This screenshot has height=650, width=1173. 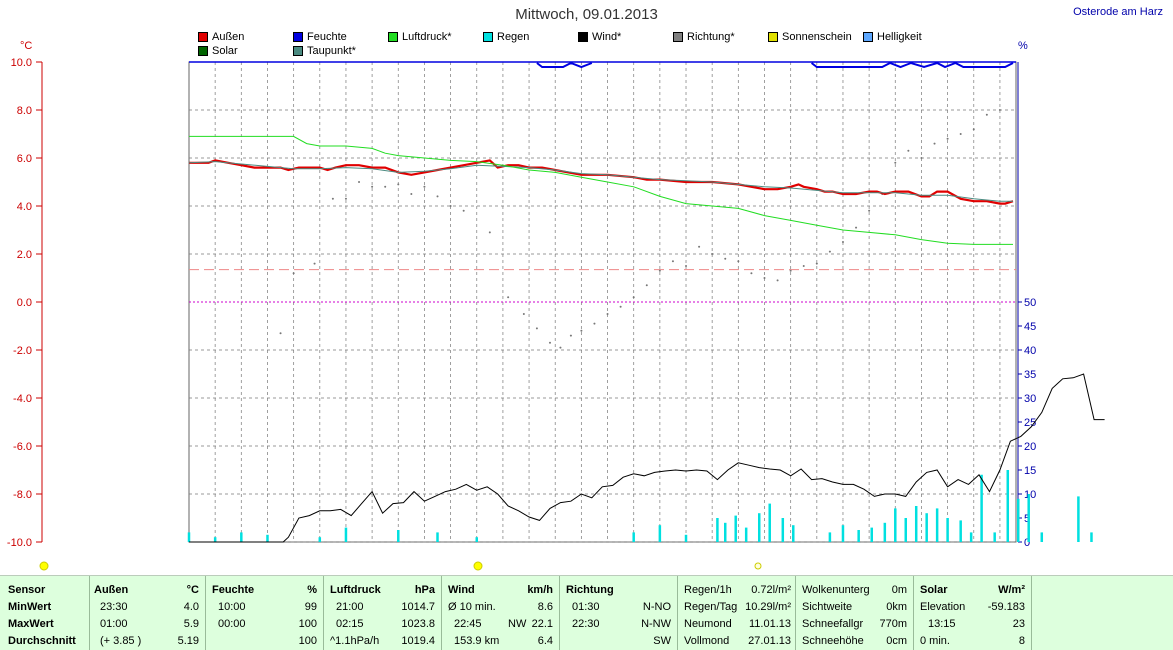 I want to click on luftdruck-unit: hPa, so click(x=424, y=590).